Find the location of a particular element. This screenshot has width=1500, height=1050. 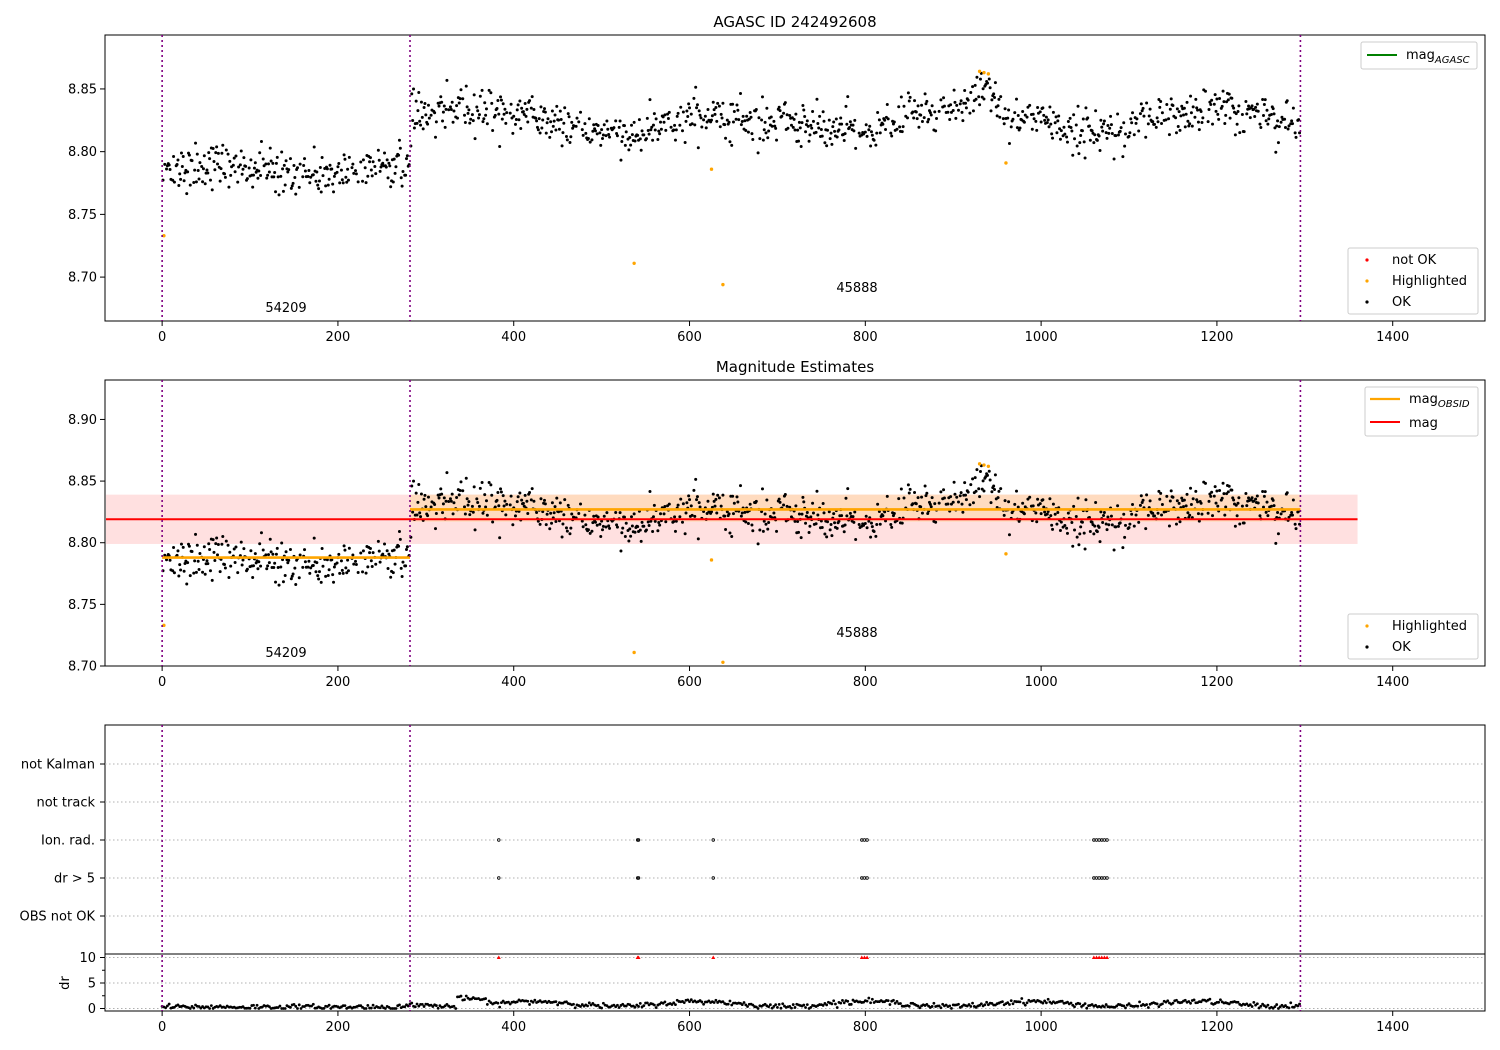

legend-not-ok-label: not OK is located at coordinates (1414, 260).